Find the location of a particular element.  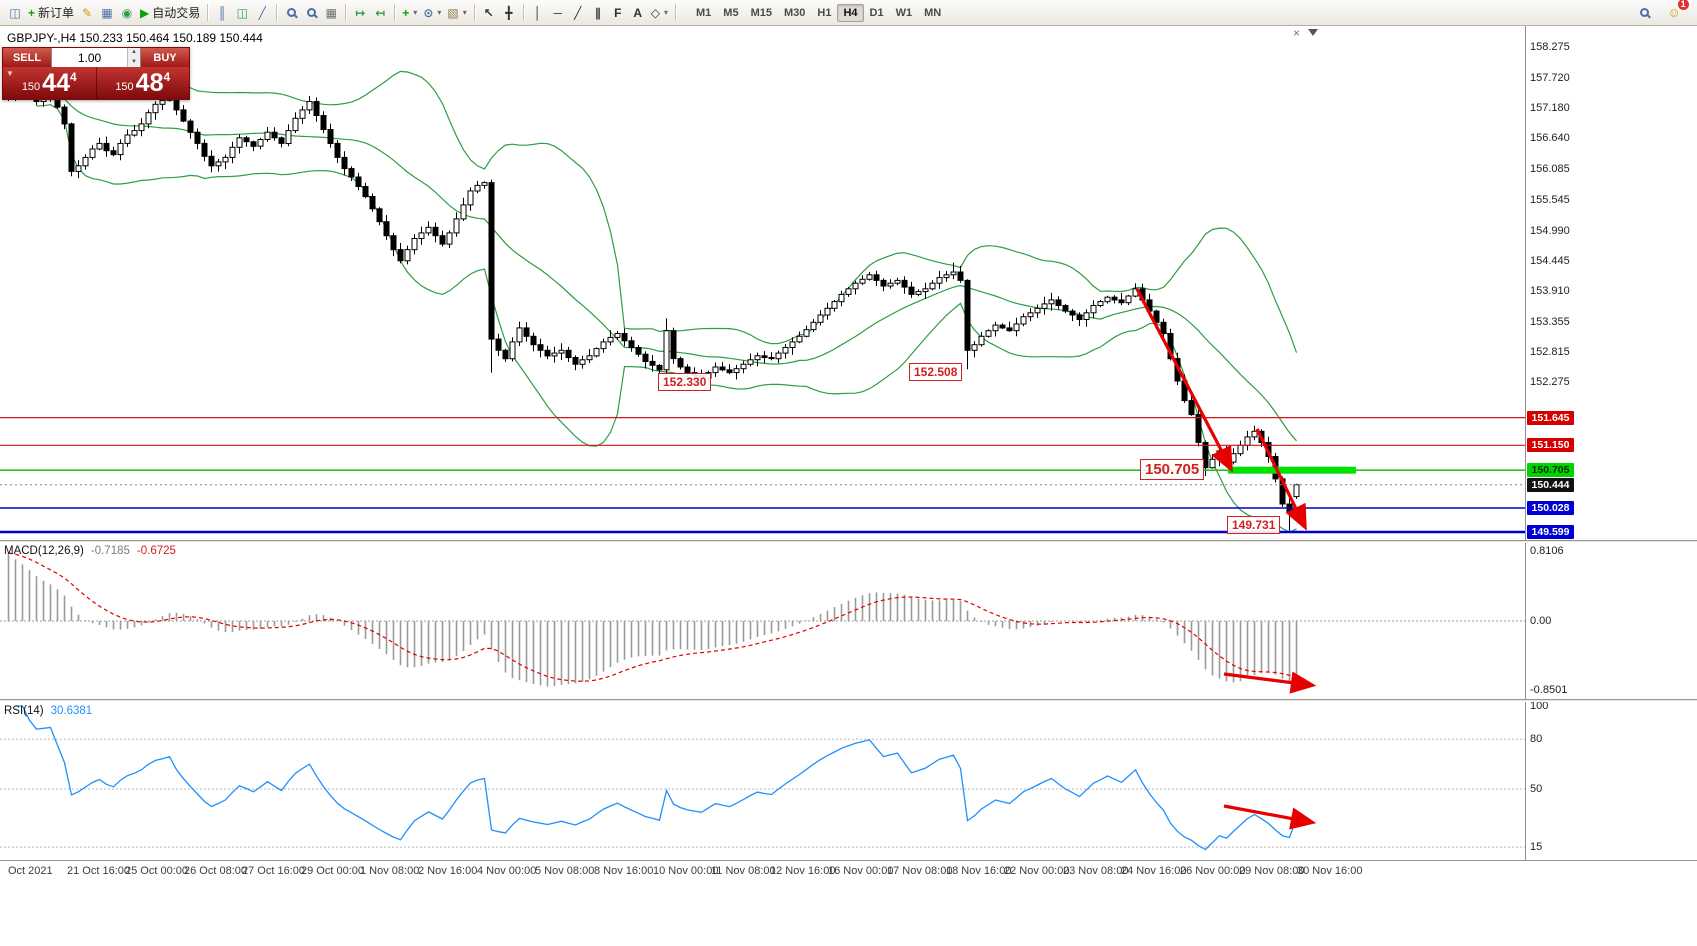

templates-button: ▧ ▾ is located at coordinates (456, 13).